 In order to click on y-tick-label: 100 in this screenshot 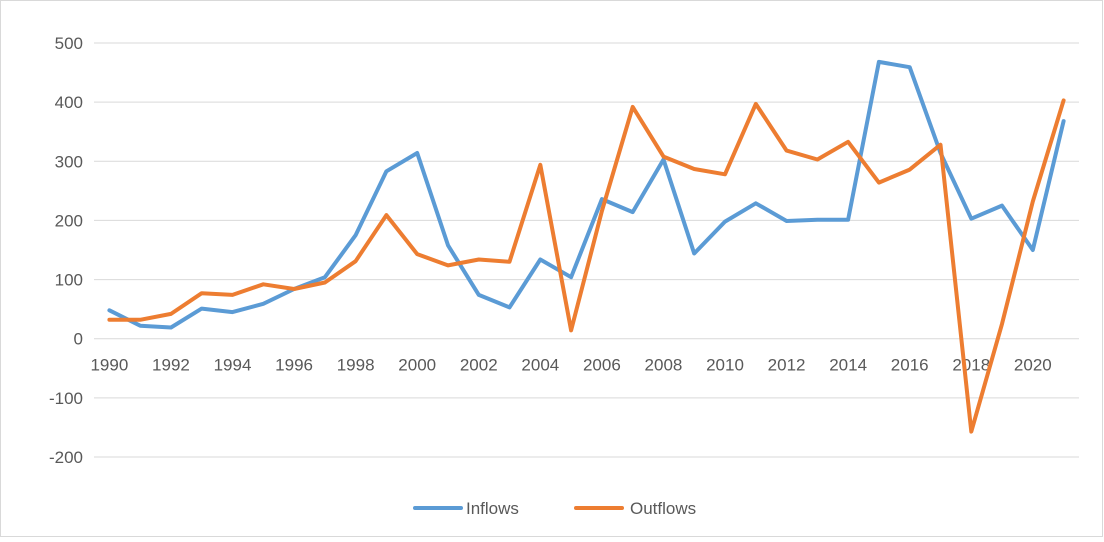, I will do `click(69, 280)`.